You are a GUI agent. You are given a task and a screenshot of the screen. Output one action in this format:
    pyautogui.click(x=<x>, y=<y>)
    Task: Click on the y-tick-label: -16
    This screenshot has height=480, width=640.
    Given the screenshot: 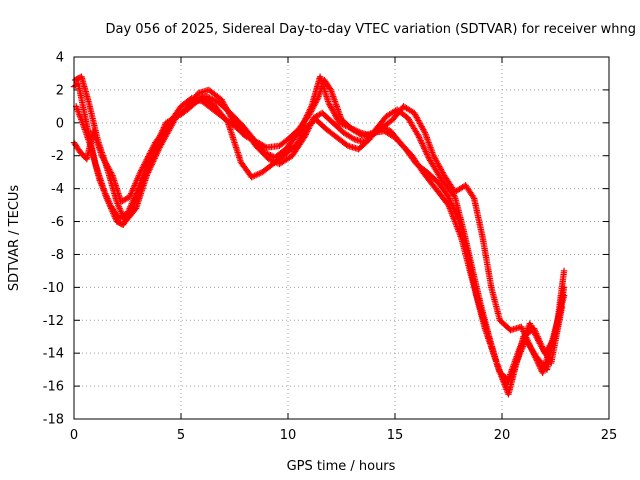 What is the action you would take?
    pyautogui.click(x=53, y=387)
    